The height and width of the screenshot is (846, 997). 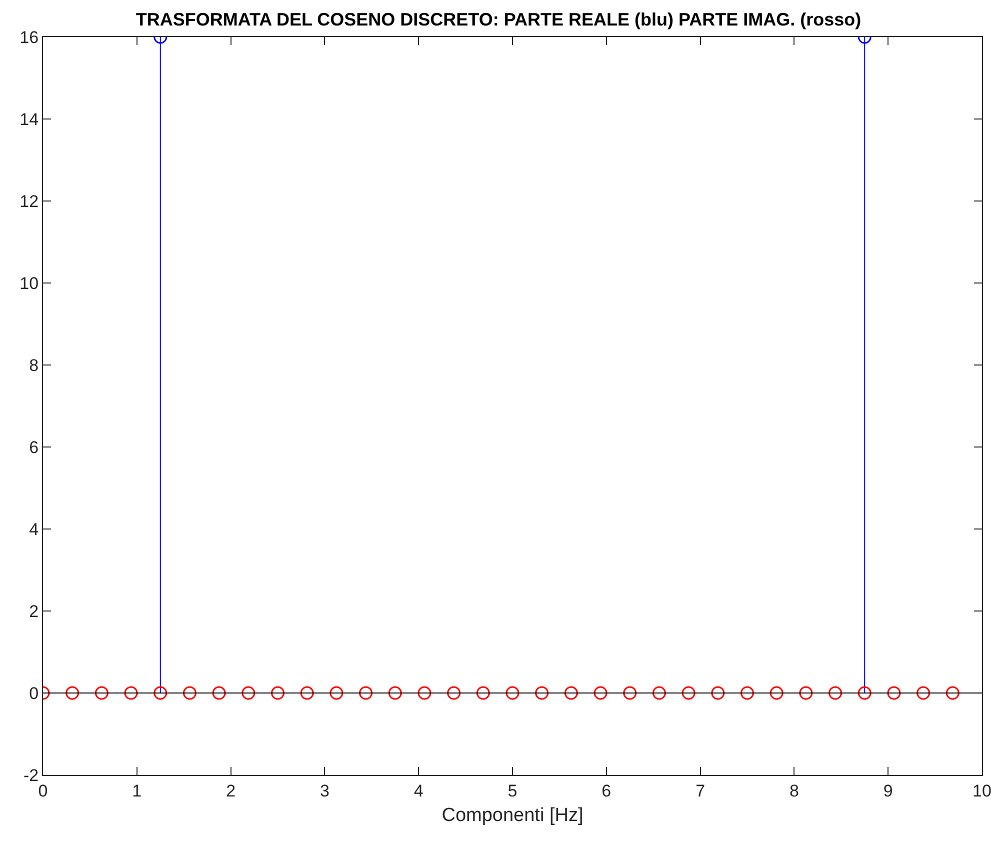 What do you see at coordinates (982, 790) in the screenshot?
I see `x-tick-label: 10` at bounding box center [982, 790].